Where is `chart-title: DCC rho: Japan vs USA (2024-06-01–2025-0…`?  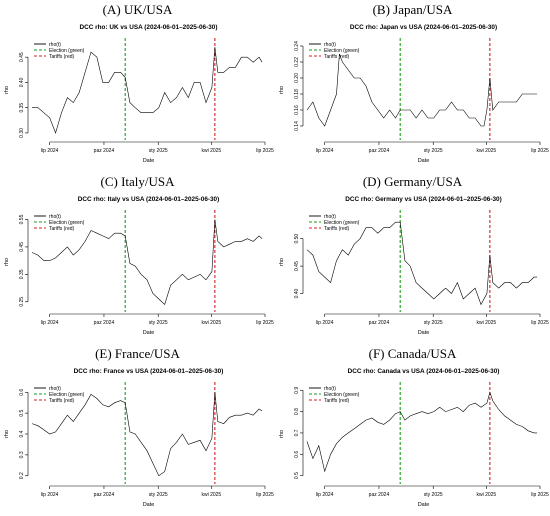
chart-title: DCC rho: Japan vs USA (2024-06-01–2025-0… is located at coordinates (423, 27).